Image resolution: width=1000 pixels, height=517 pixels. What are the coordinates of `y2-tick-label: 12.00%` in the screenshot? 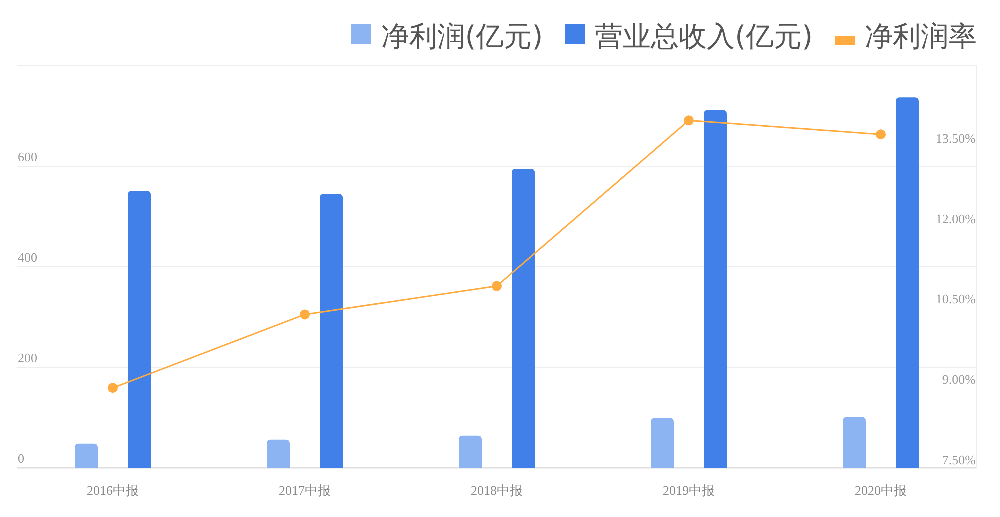 It's located at (956, 218).